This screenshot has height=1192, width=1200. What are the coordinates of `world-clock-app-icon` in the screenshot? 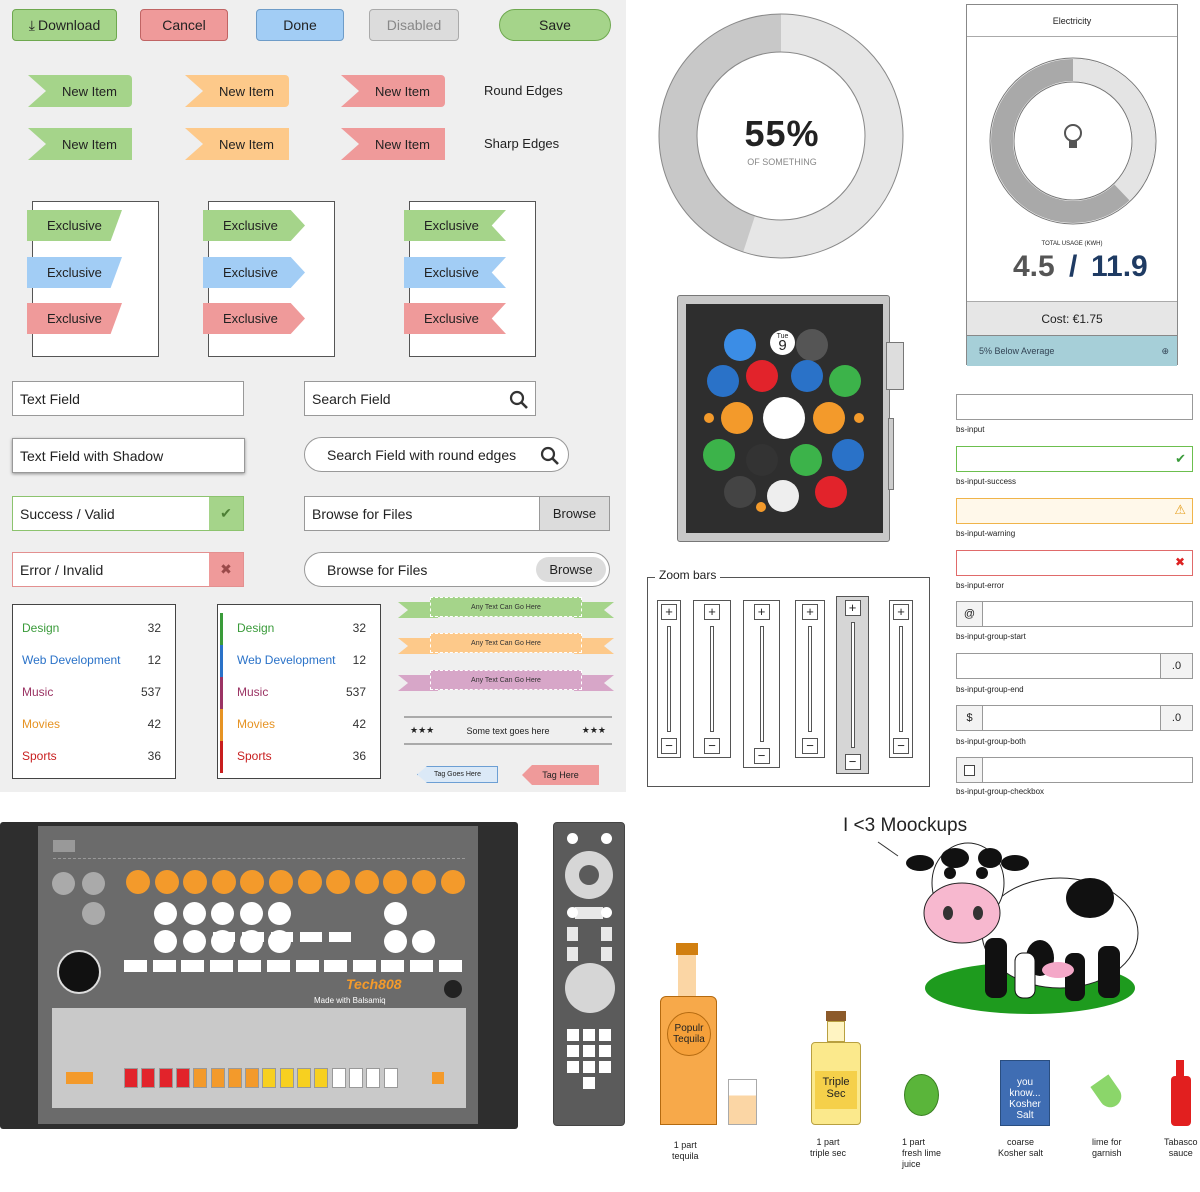 It's located at (737, 418).